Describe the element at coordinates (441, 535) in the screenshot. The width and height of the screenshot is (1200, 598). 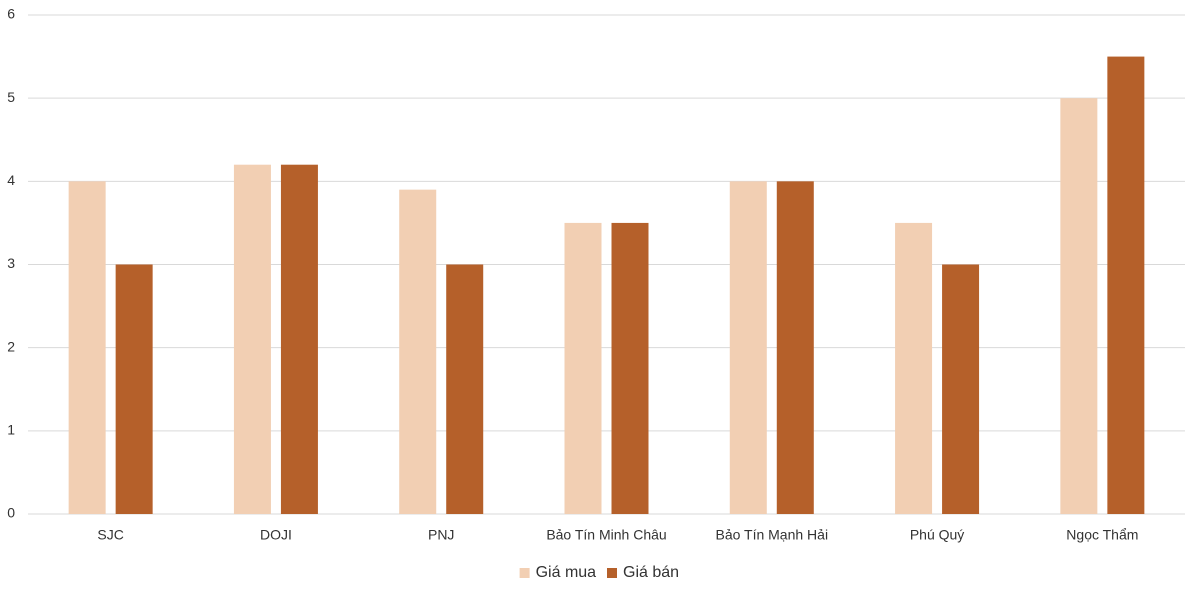
I see `x-tick-label: PNJ` at that location.